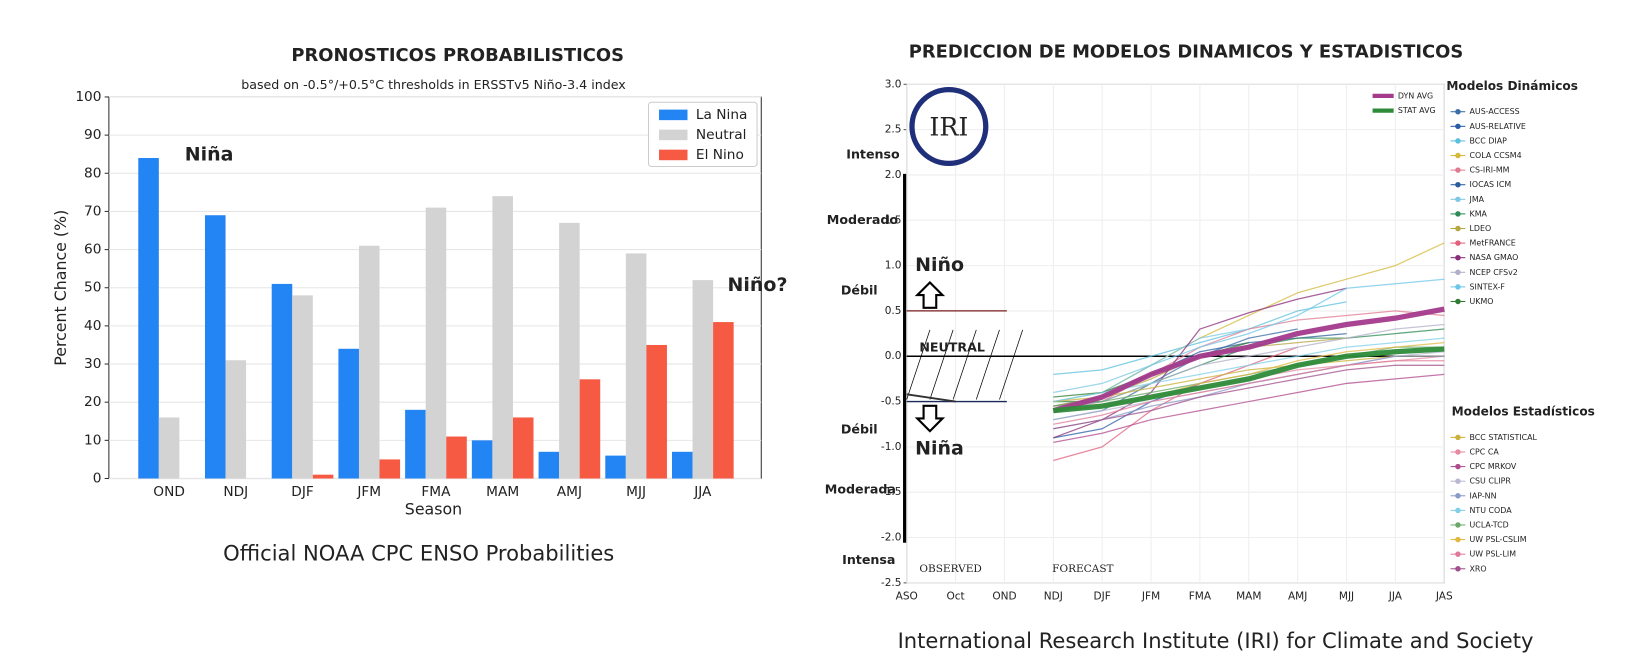 The height and width of the screenshot is (664, 1629). Describe the element at coordinates (1493, 554) in the screenshot. I see `legend-label: UW PSL-LIM` at that location.